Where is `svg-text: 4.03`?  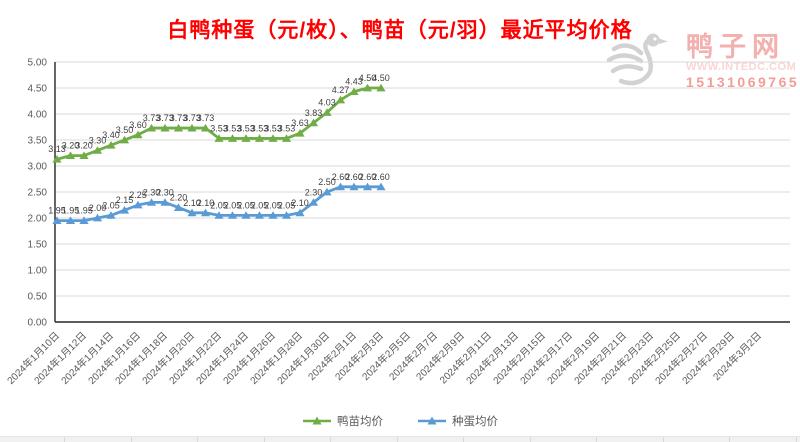
svg-text: 4.03 is located at coordinates (327, 102).